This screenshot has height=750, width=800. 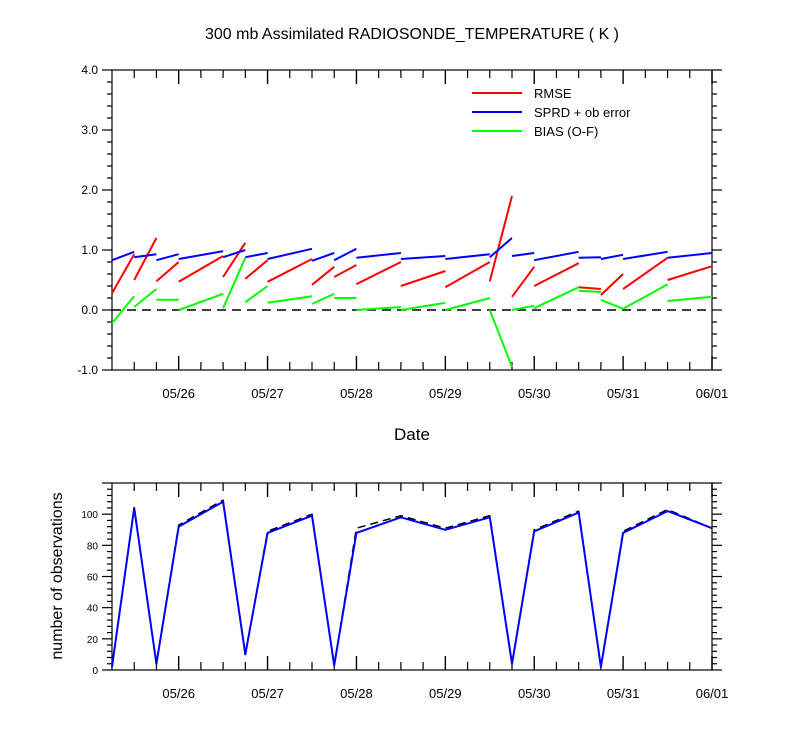 What do you see at coordinates (412, 249) in the screenshot?
I see `series-line-sprd-ob-error` at bounding box center [412, 249].